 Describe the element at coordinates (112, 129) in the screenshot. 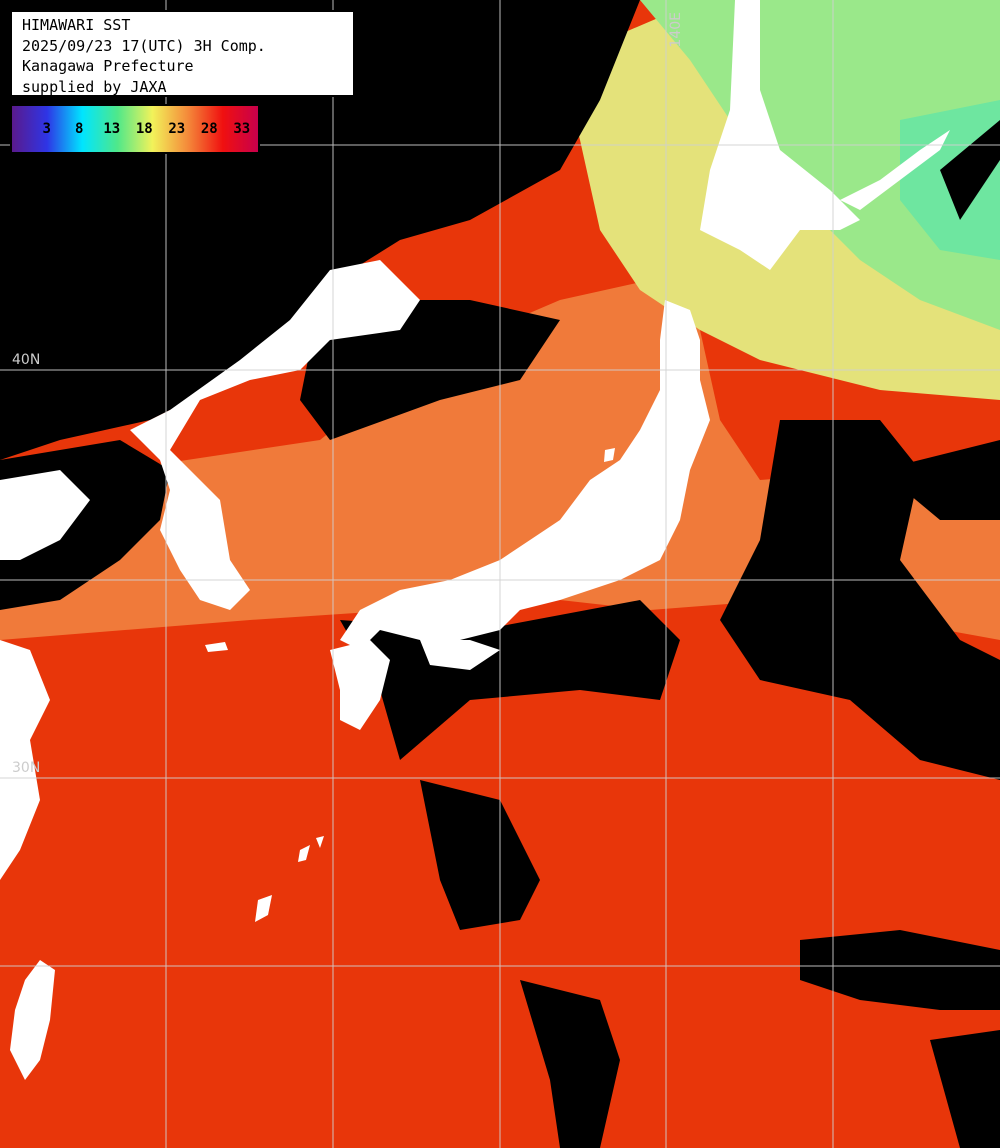

I see `legend-tick-label: 13` at that location.